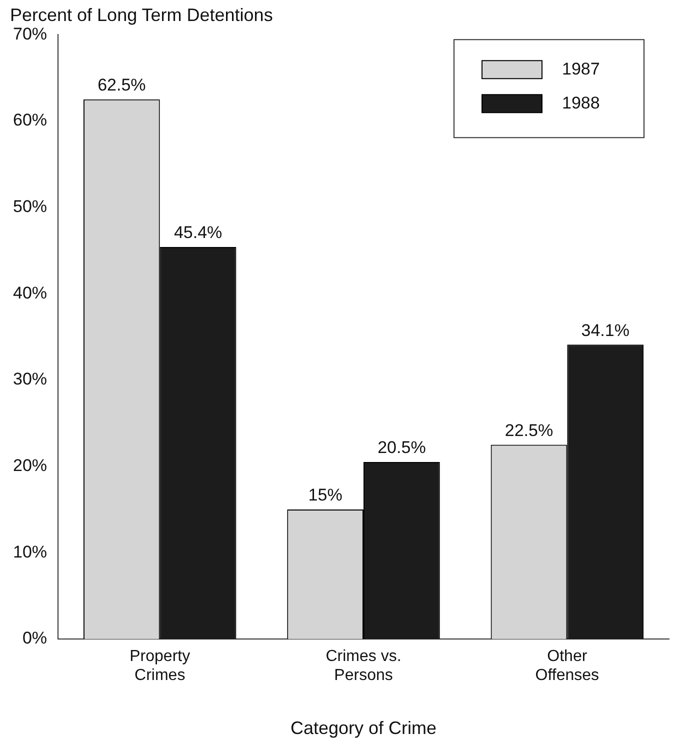  What do you see at coordinates (581, 68) in the screenshot?
I see `legend-label: 1987` at bounding box center [581, 68].